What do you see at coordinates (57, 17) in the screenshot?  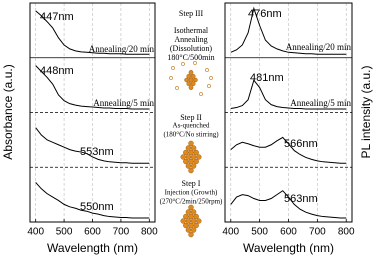 I see `peak-label: 447nm` at bounding box center [57, 17].